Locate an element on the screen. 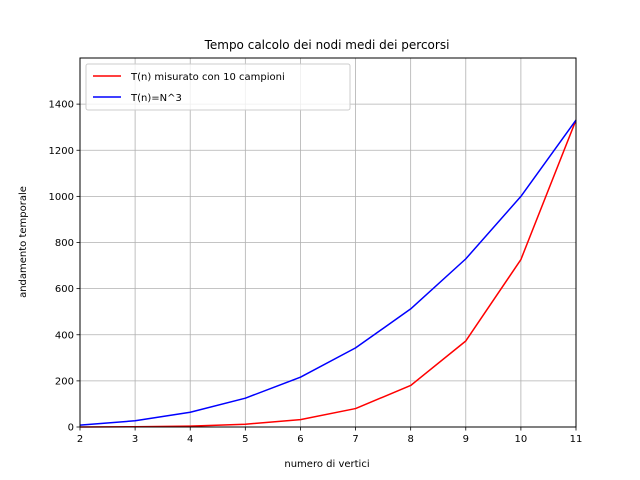 Image resolution: width=640 pixels, height=480 pixels. y-tick-label: 400 is located at coordinates (64, 335).